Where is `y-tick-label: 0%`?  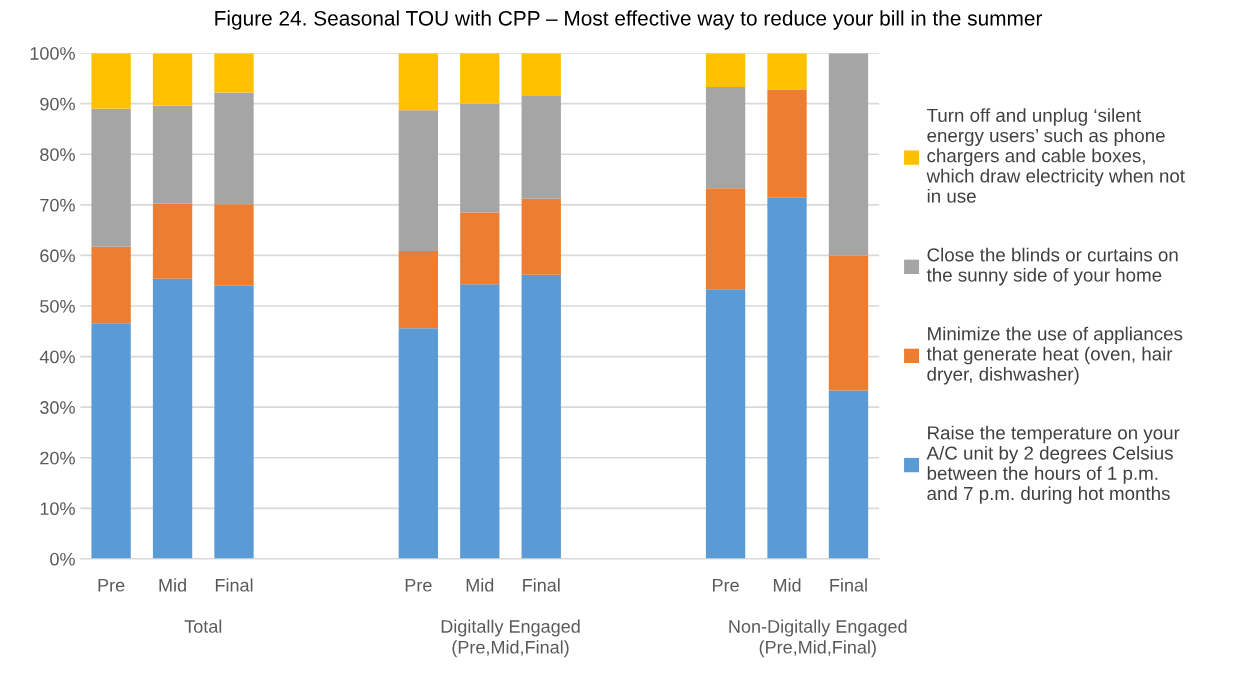 y-tick-label: 0% is located at coordinates (62, 559).